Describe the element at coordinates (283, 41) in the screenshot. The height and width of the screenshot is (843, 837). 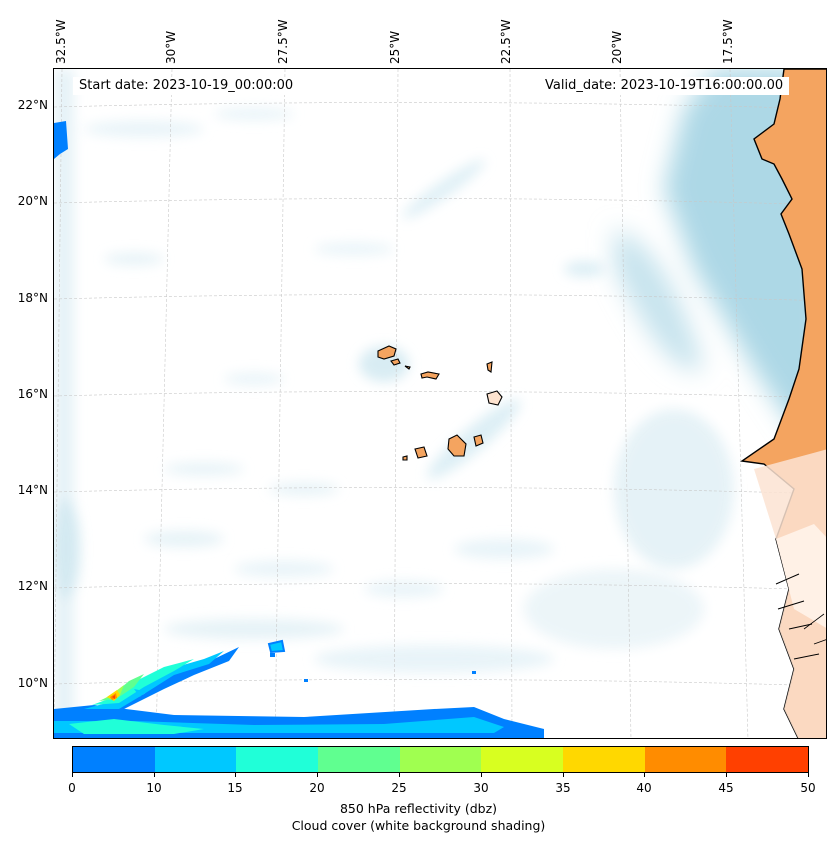
I see `lon-label-27-5w: 27.5°W` at that location.